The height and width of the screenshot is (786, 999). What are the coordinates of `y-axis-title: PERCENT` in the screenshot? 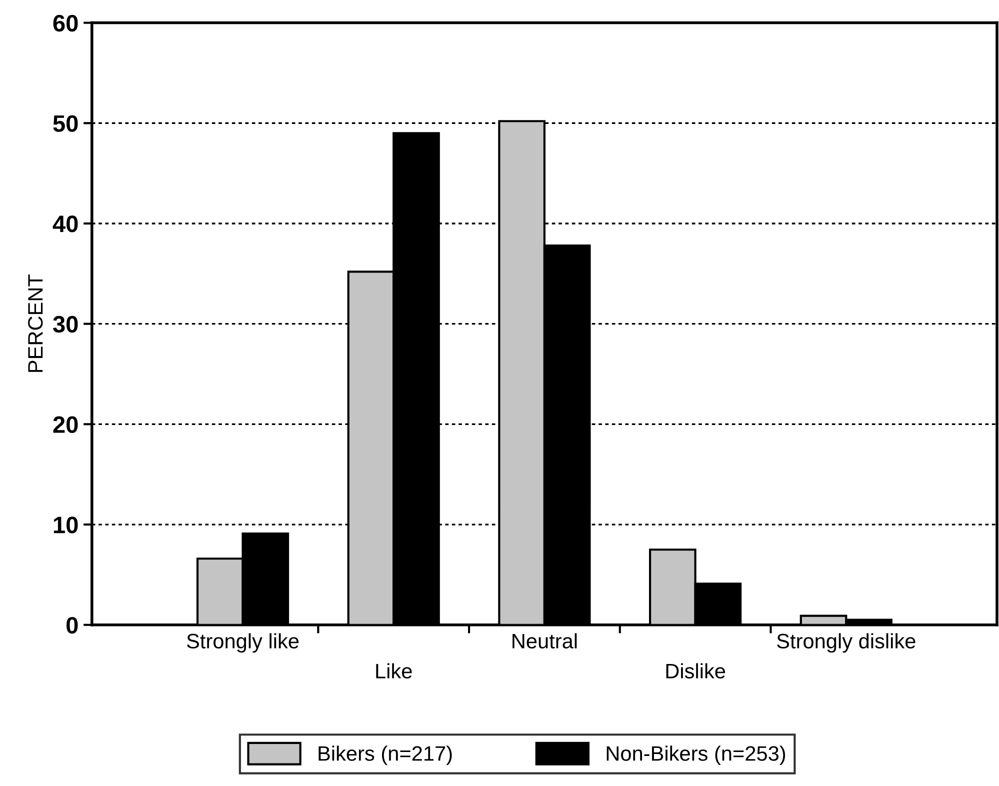 It's located at (35, 323).